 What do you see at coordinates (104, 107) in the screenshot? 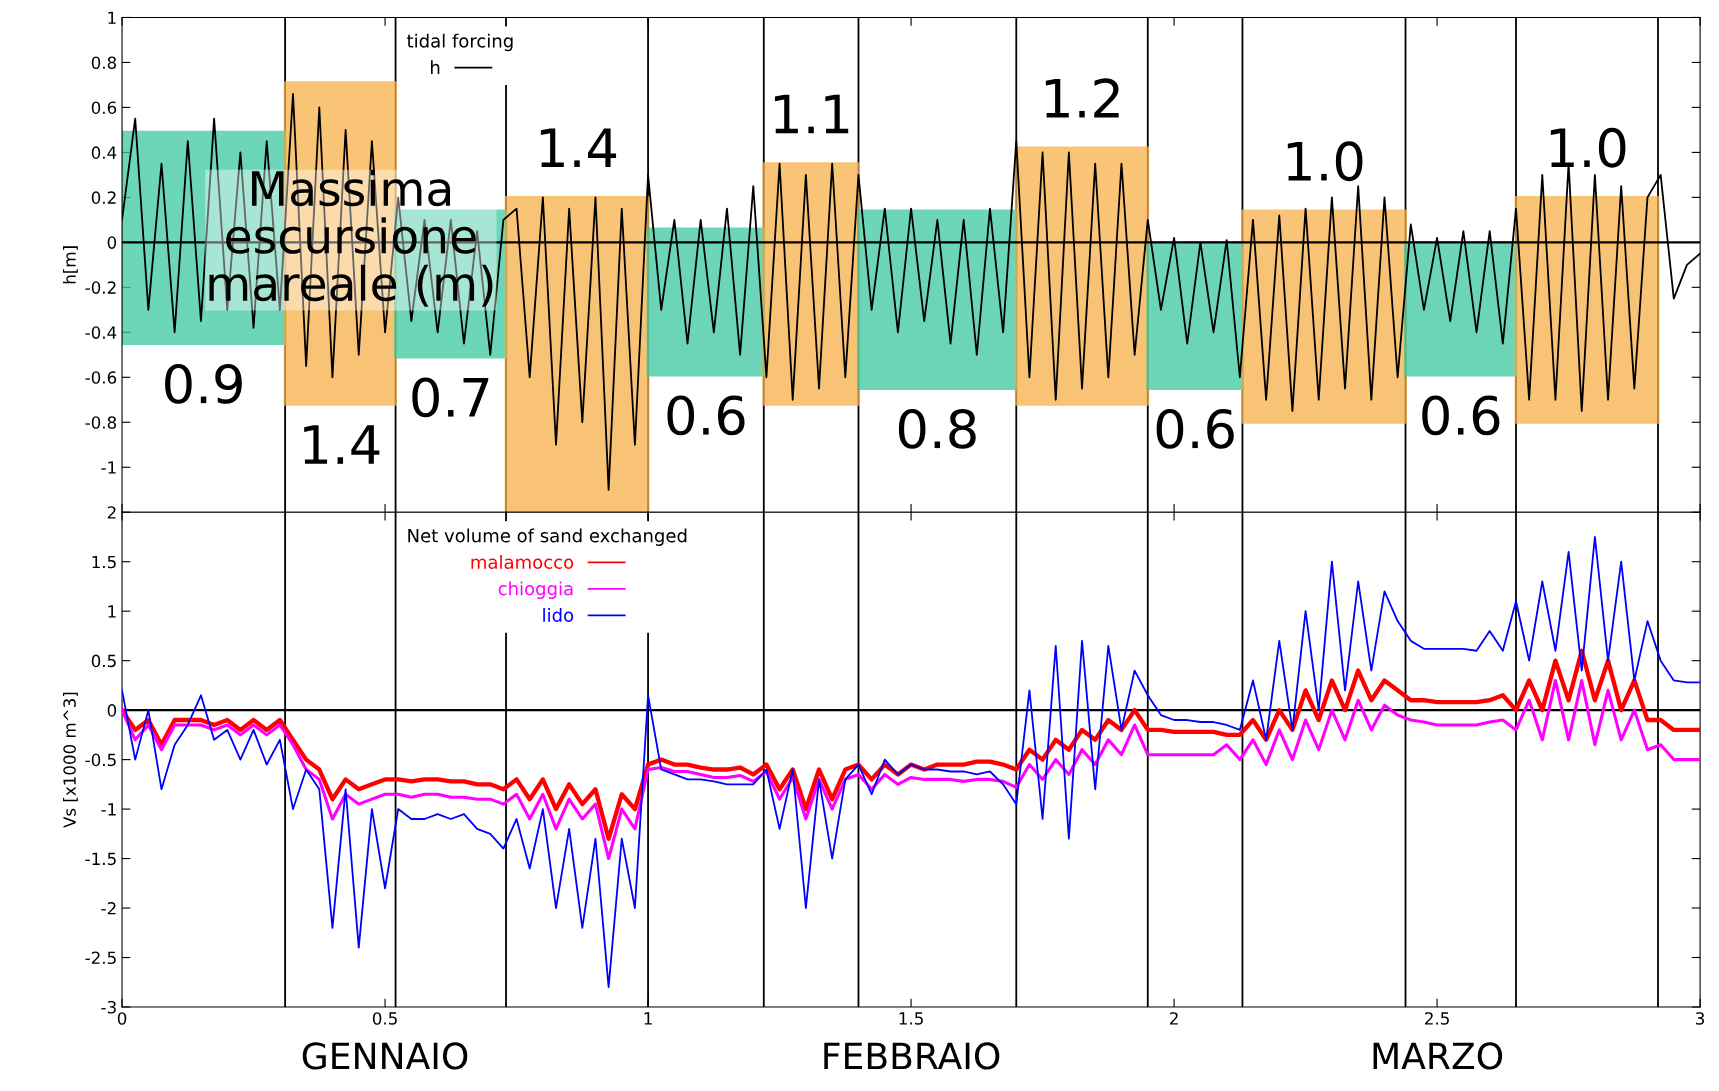
I see `y-tick-label: 0.6` at bounding box center [104, 107].